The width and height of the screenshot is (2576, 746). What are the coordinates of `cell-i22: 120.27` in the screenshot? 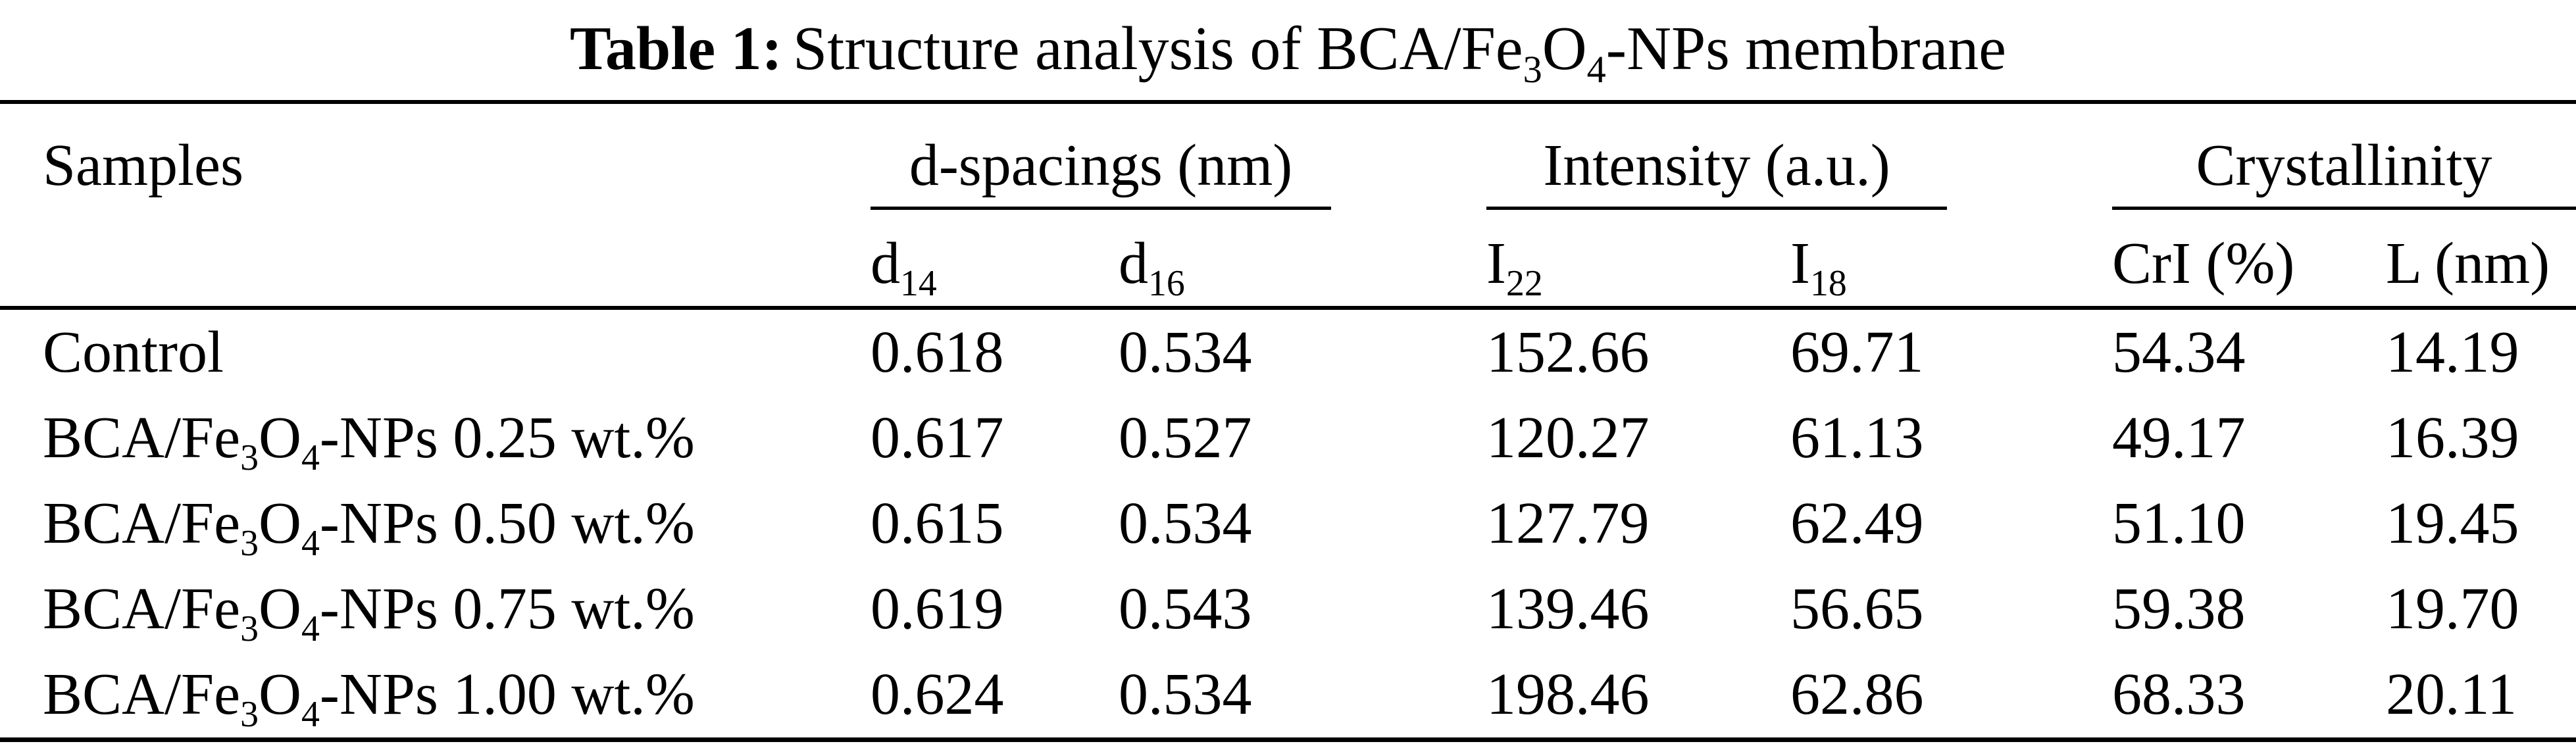 It's located at (1568, 437).